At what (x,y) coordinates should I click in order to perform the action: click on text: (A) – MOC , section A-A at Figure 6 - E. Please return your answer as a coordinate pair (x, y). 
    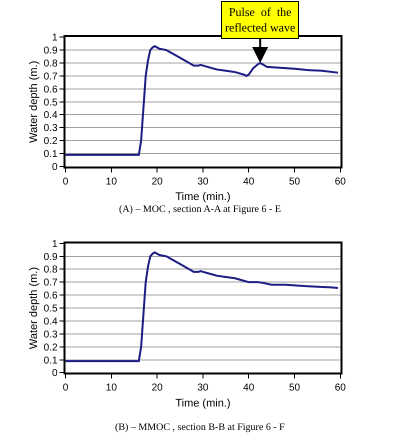
    Looking at the image, I should click on (200, 209).